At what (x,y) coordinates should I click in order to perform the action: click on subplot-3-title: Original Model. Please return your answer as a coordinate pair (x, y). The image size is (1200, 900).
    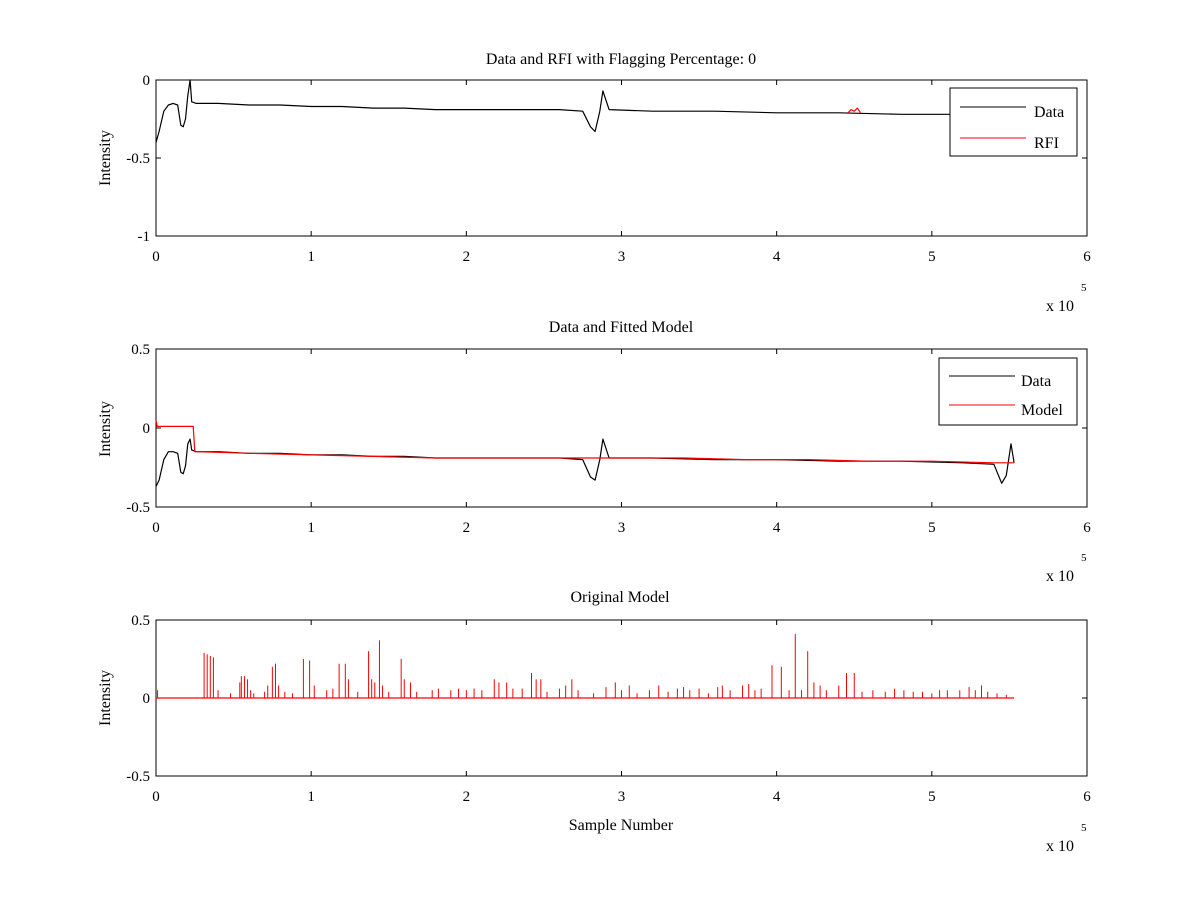
    Looking at the image, I should click on (620, 597).